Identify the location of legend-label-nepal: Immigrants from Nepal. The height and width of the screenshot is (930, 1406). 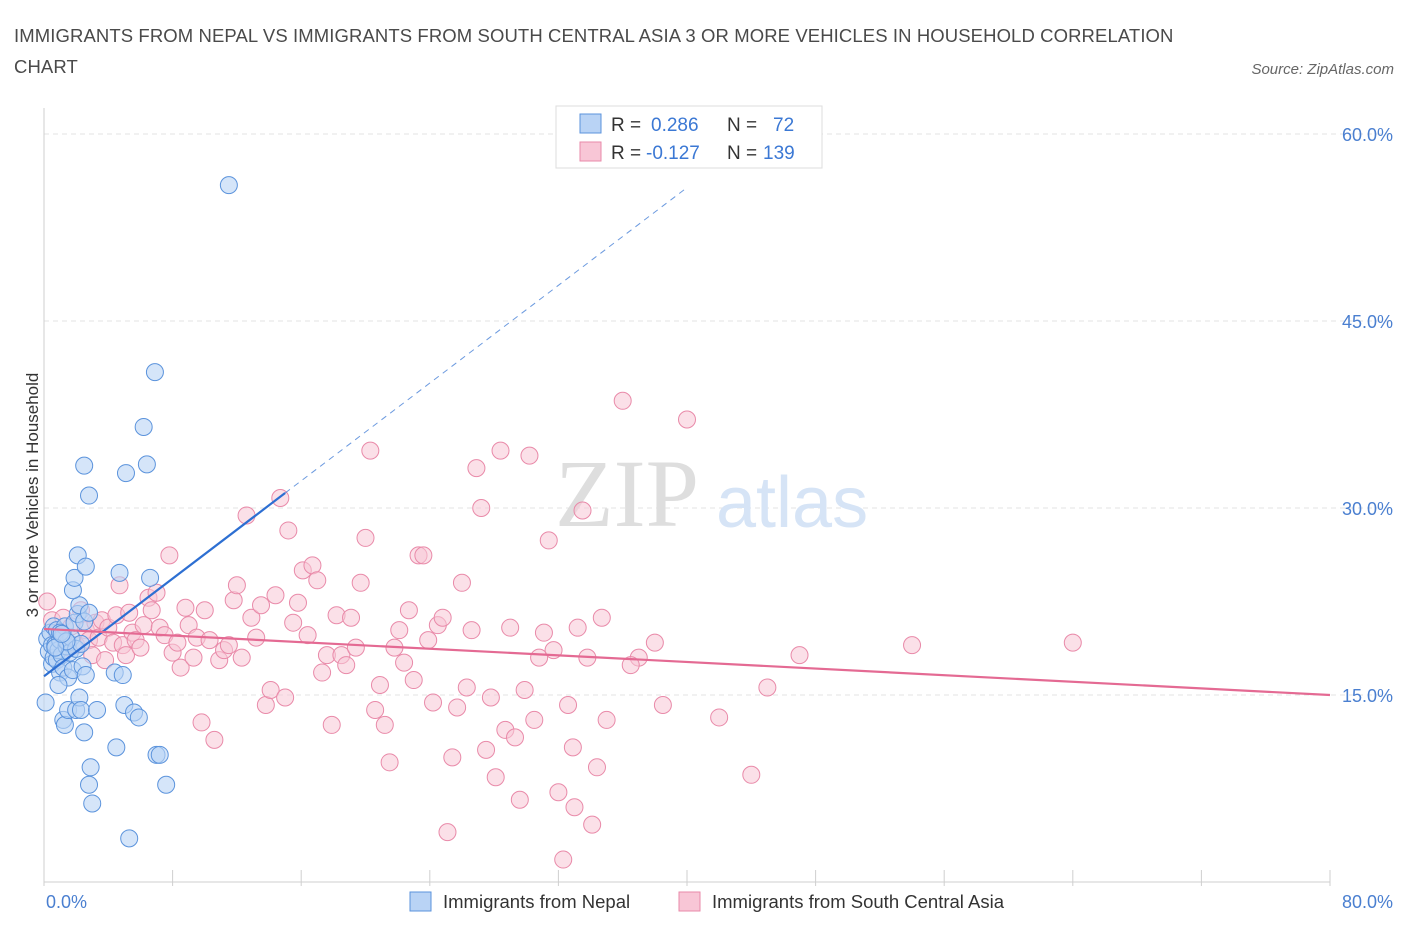
(536, 901).